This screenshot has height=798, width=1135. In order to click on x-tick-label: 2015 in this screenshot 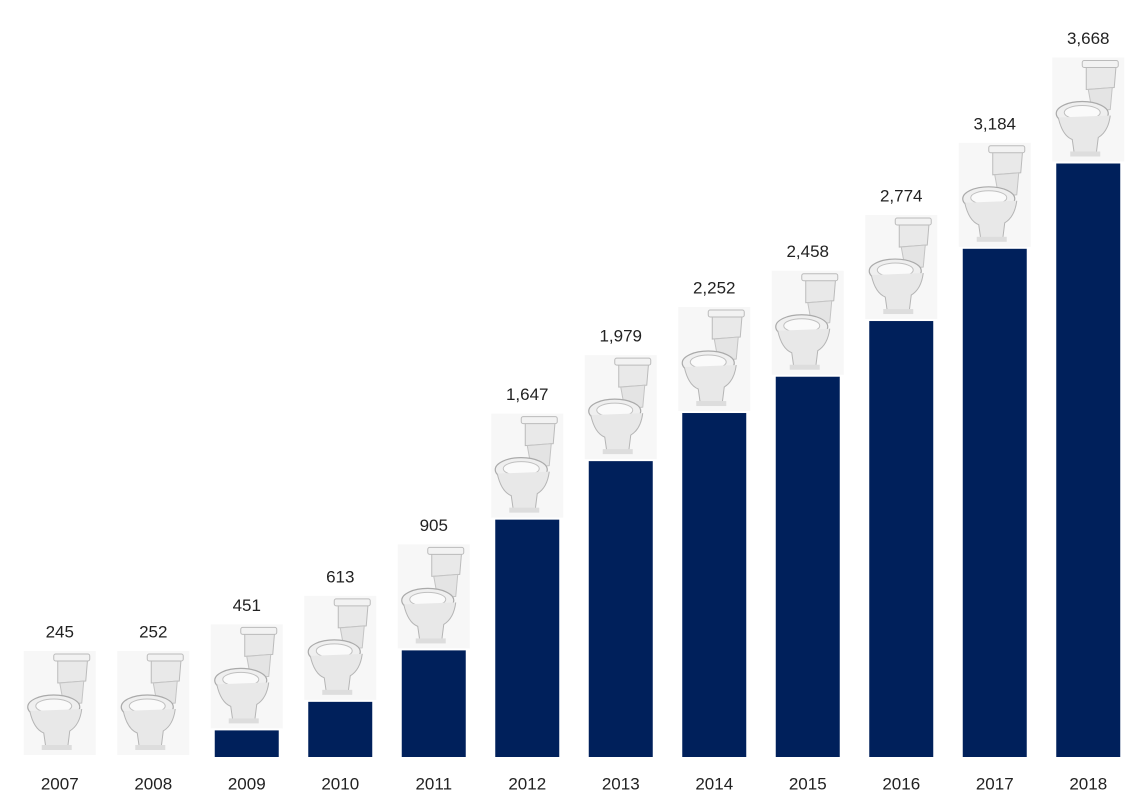, I will do `click(808, 783)`.